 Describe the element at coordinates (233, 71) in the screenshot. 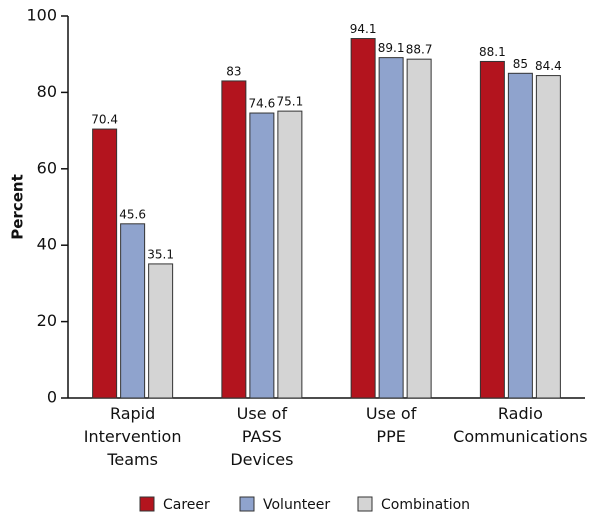

I see `value-label: 83` at that location.